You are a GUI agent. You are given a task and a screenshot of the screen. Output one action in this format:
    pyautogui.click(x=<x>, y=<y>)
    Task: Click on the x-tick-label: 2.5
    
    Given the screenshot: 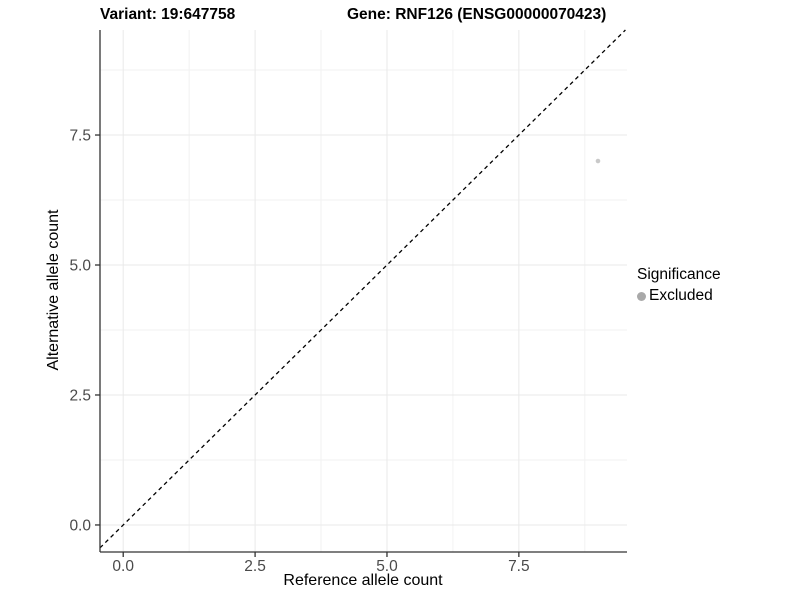 What is the action you would take?
    pyautogui.click(x=255, y=566)
    